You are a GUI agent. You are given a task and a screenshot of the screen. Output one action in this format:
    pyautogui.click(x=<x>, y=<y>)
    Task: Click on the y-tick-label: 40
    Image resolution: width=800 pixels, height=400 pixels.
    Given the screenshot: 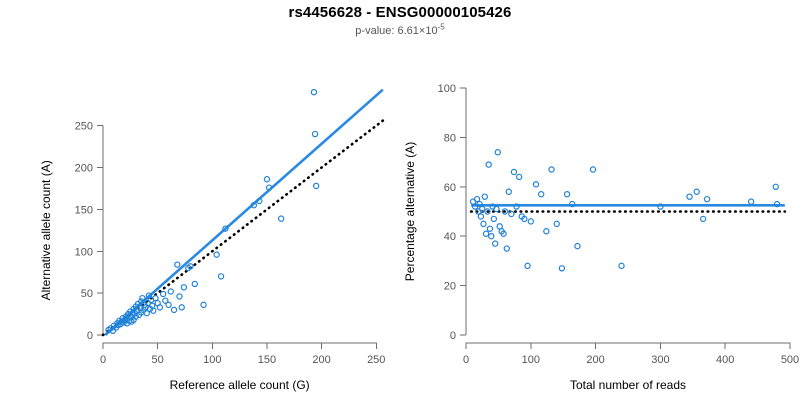 What is the action you would take?
    pyautogui.click(x=450, y=237)
    